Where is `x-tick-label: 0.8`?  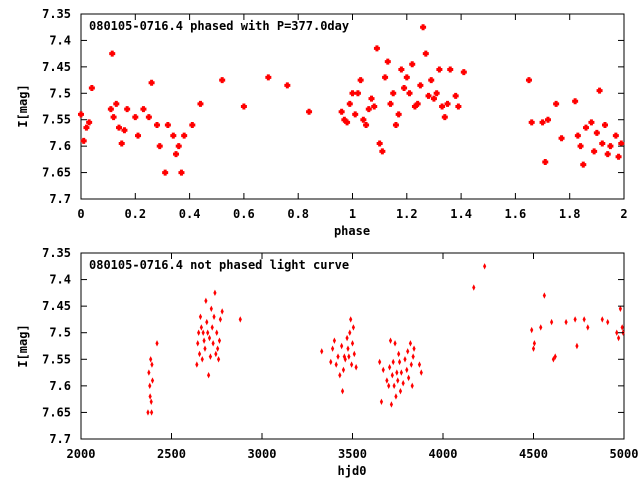 x-tick-label: 0.8 is located at coordinates (298, 214).